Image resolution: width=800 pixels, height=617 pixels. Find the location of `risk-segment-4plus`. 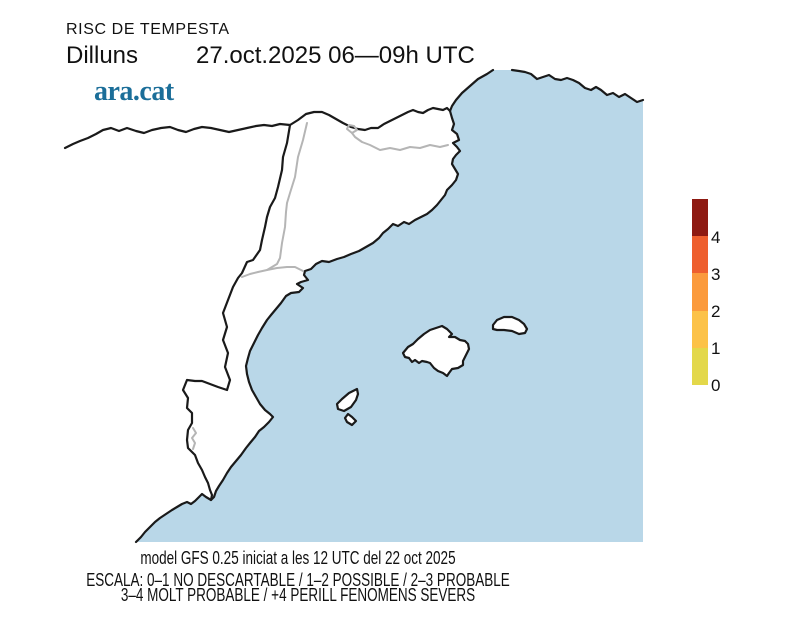

risk-segment-4plus is located at coordinates (700, 218).